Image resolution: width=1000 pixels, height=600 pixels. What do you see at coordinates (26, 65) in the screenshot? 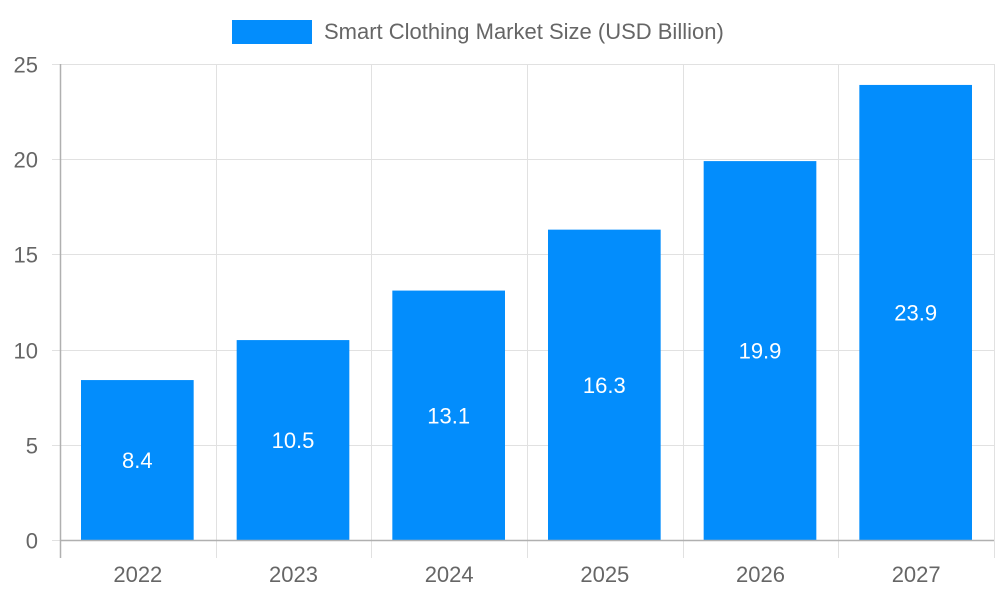
I see `y-tick-label: 25` at bounding box center [26, 65].